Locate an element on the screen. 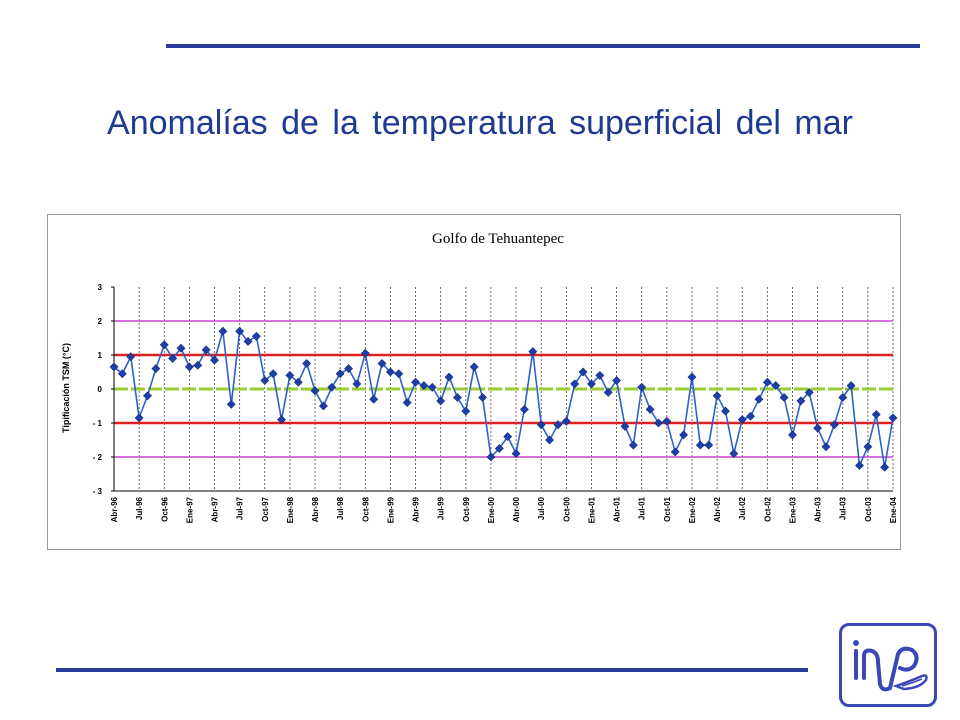  x-tick-label: Ene-04 is located at coordinates (893, 509).